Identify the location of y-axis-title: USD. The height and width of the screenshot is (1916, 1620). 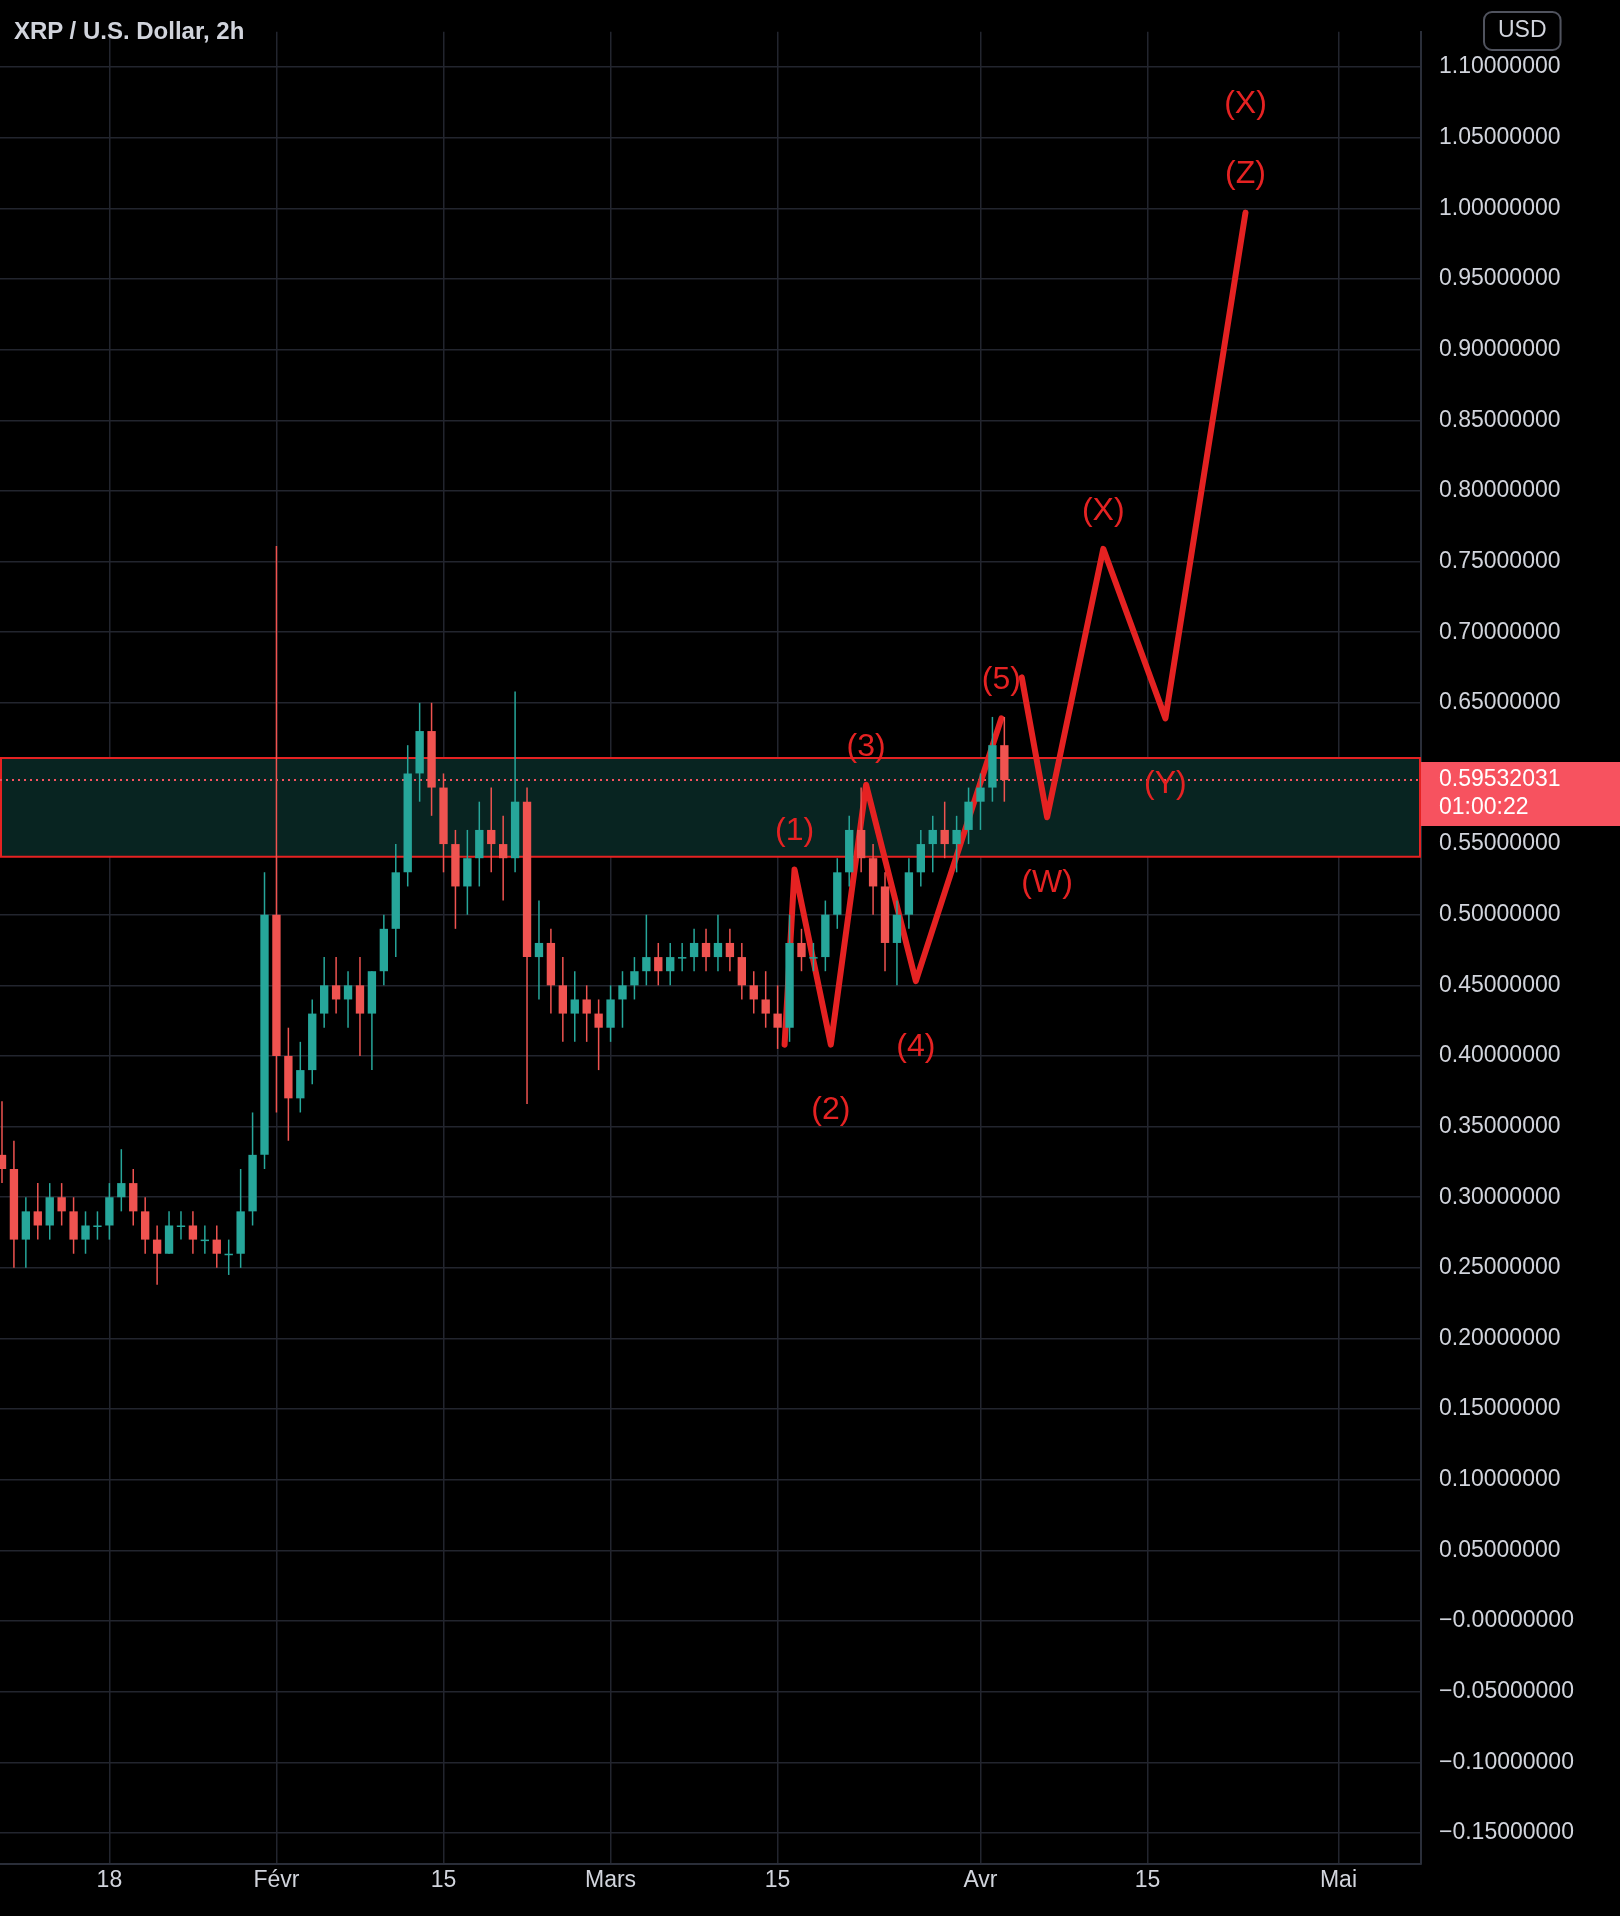
(1522, 29).